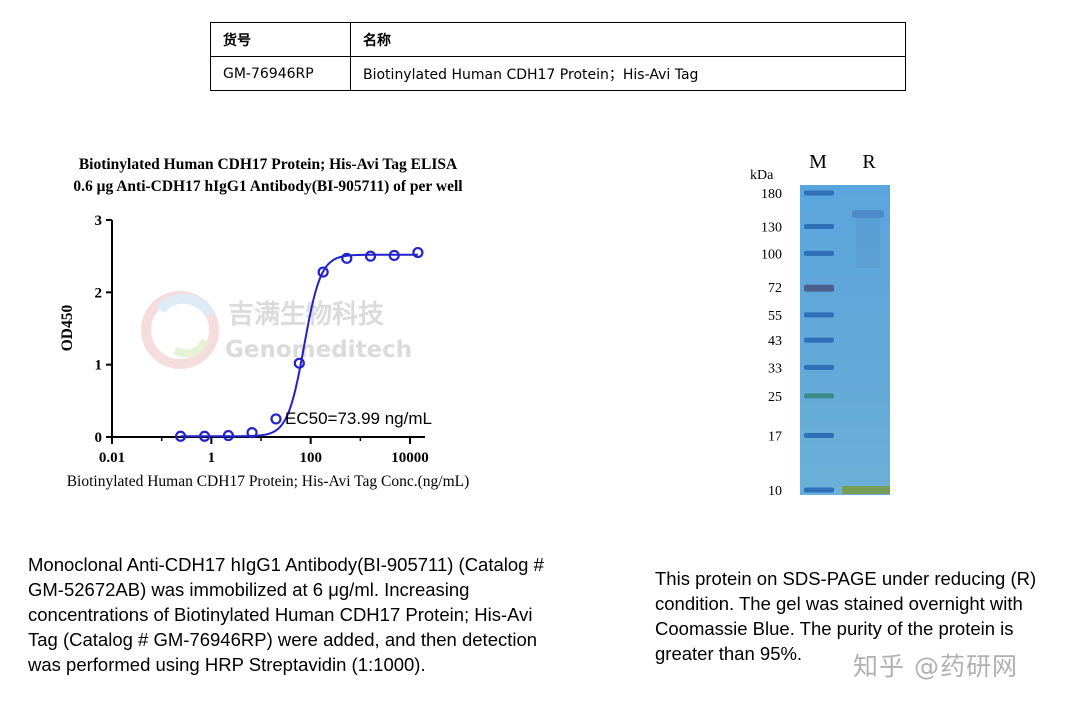 This screenshot has width=1080, height=714. I want to click on fit-curve, so click(299, 345).